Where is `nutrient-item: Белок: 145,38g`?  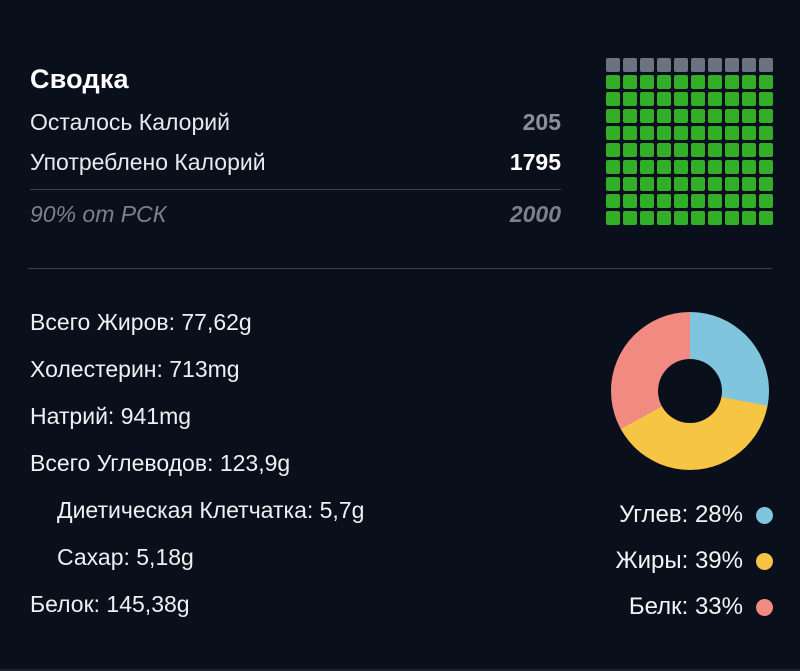
nutrient-item: Белок: 145,38g is located at coordinates (110, 604).